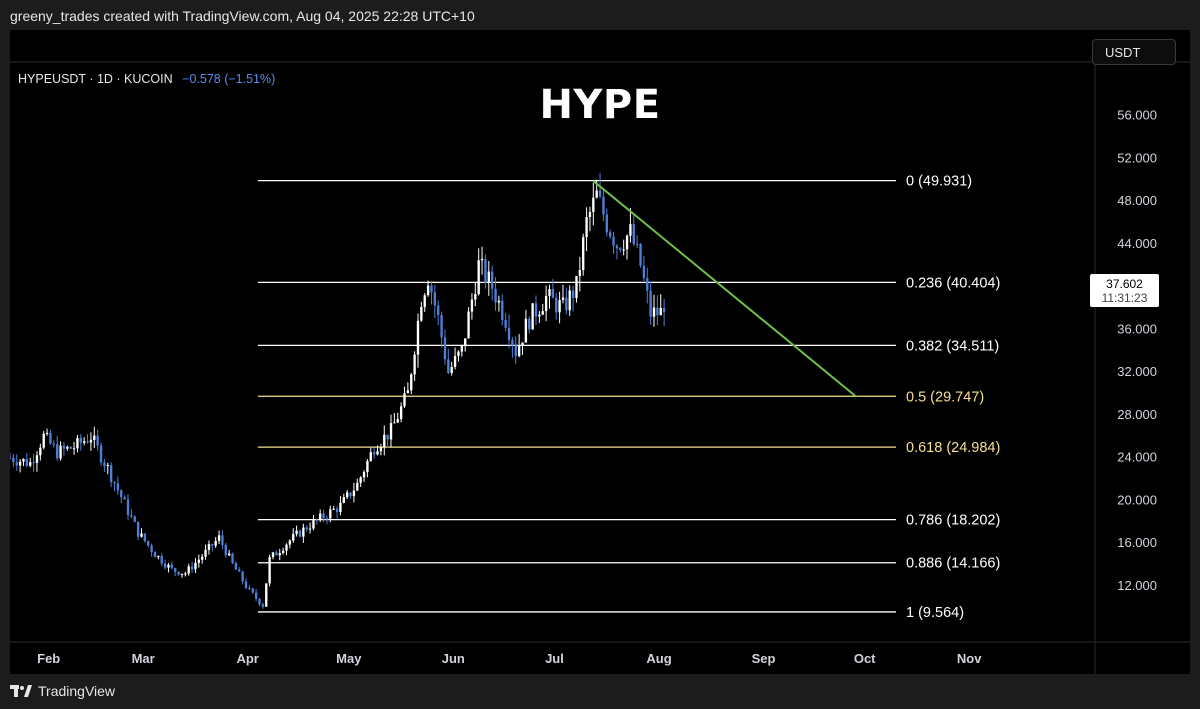  Describe the element at coordinates (95, 79) in the screenshot. I see `symbol-label: HYPEUSDT · 1D · KUCOIN` at that location.